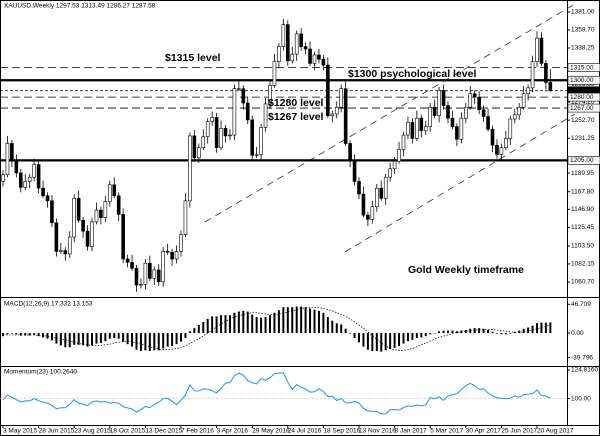  Describe the element at coordinates (583, 48) in the screenshot. I see `y-tick-label: 1338.25` at that location.